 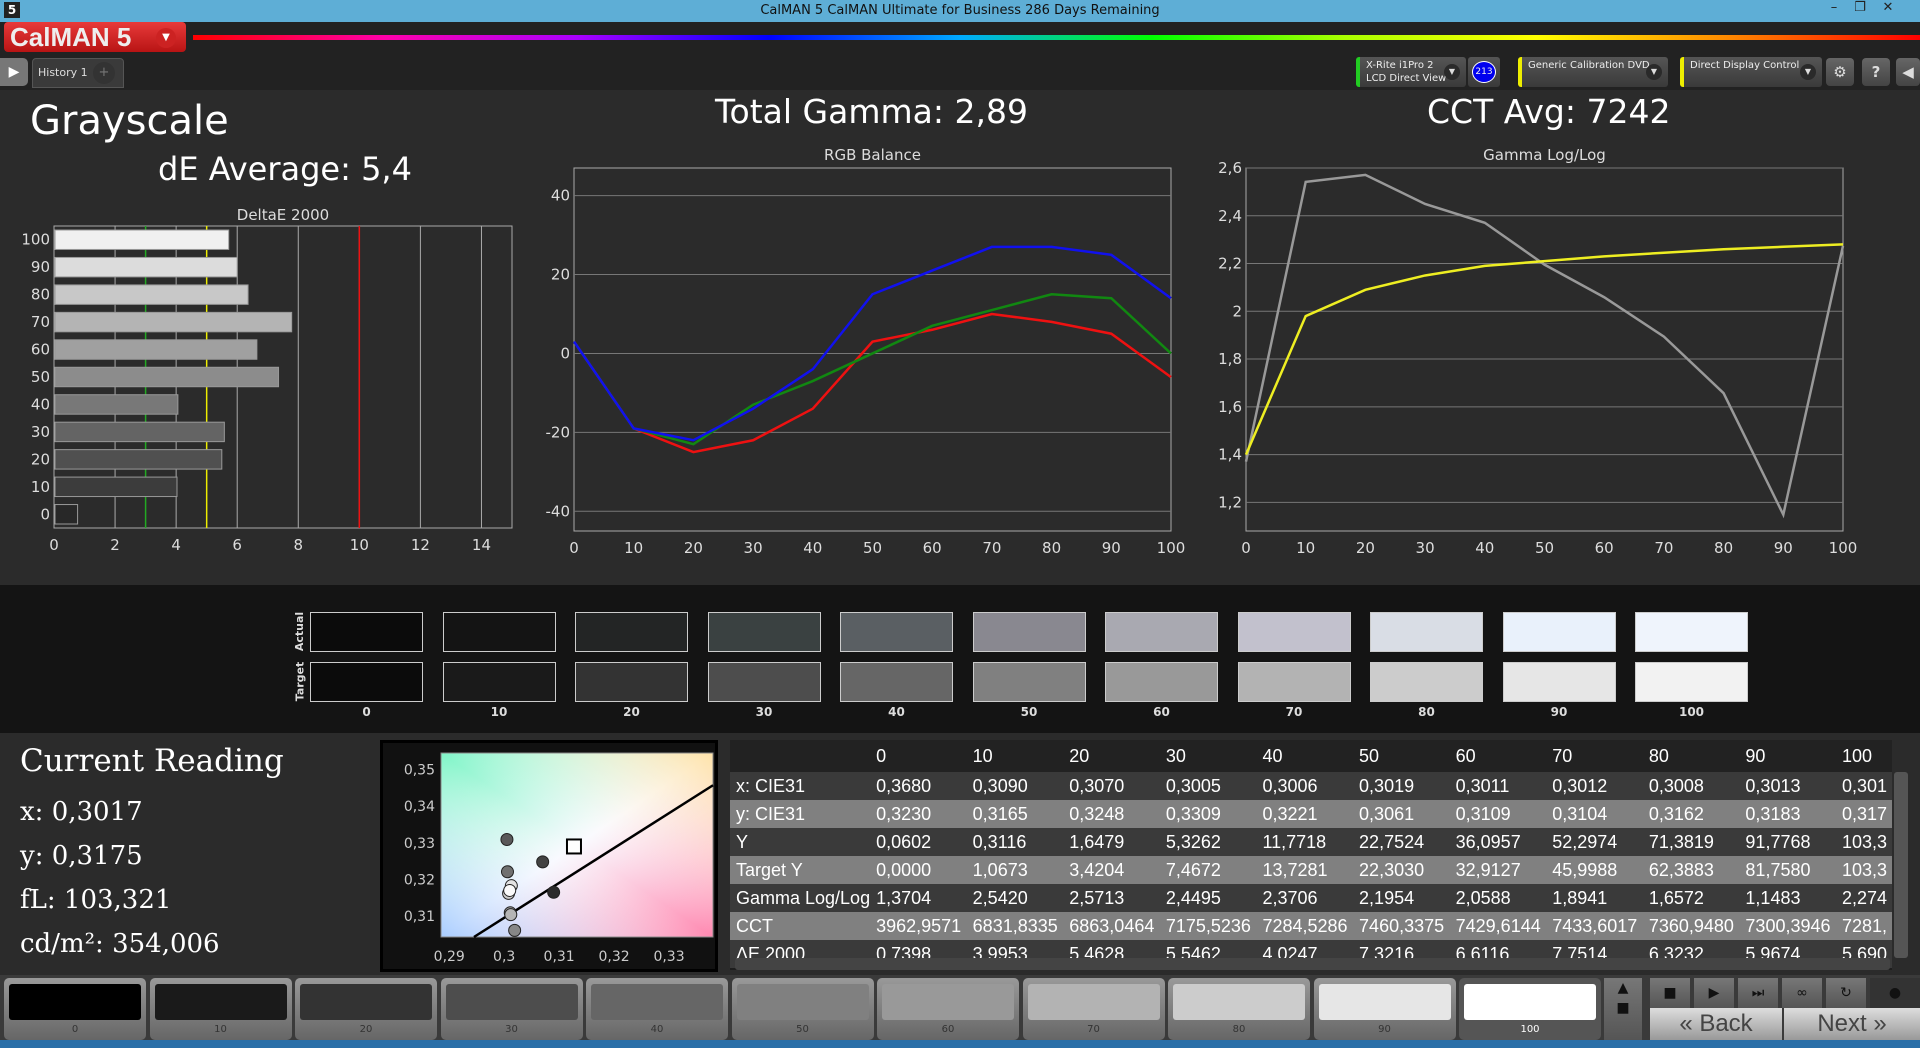 What do you see at coordinates (657, 1009) in the screenshot?
I see `patch-40: 40` at bounding box center [657, 1009].